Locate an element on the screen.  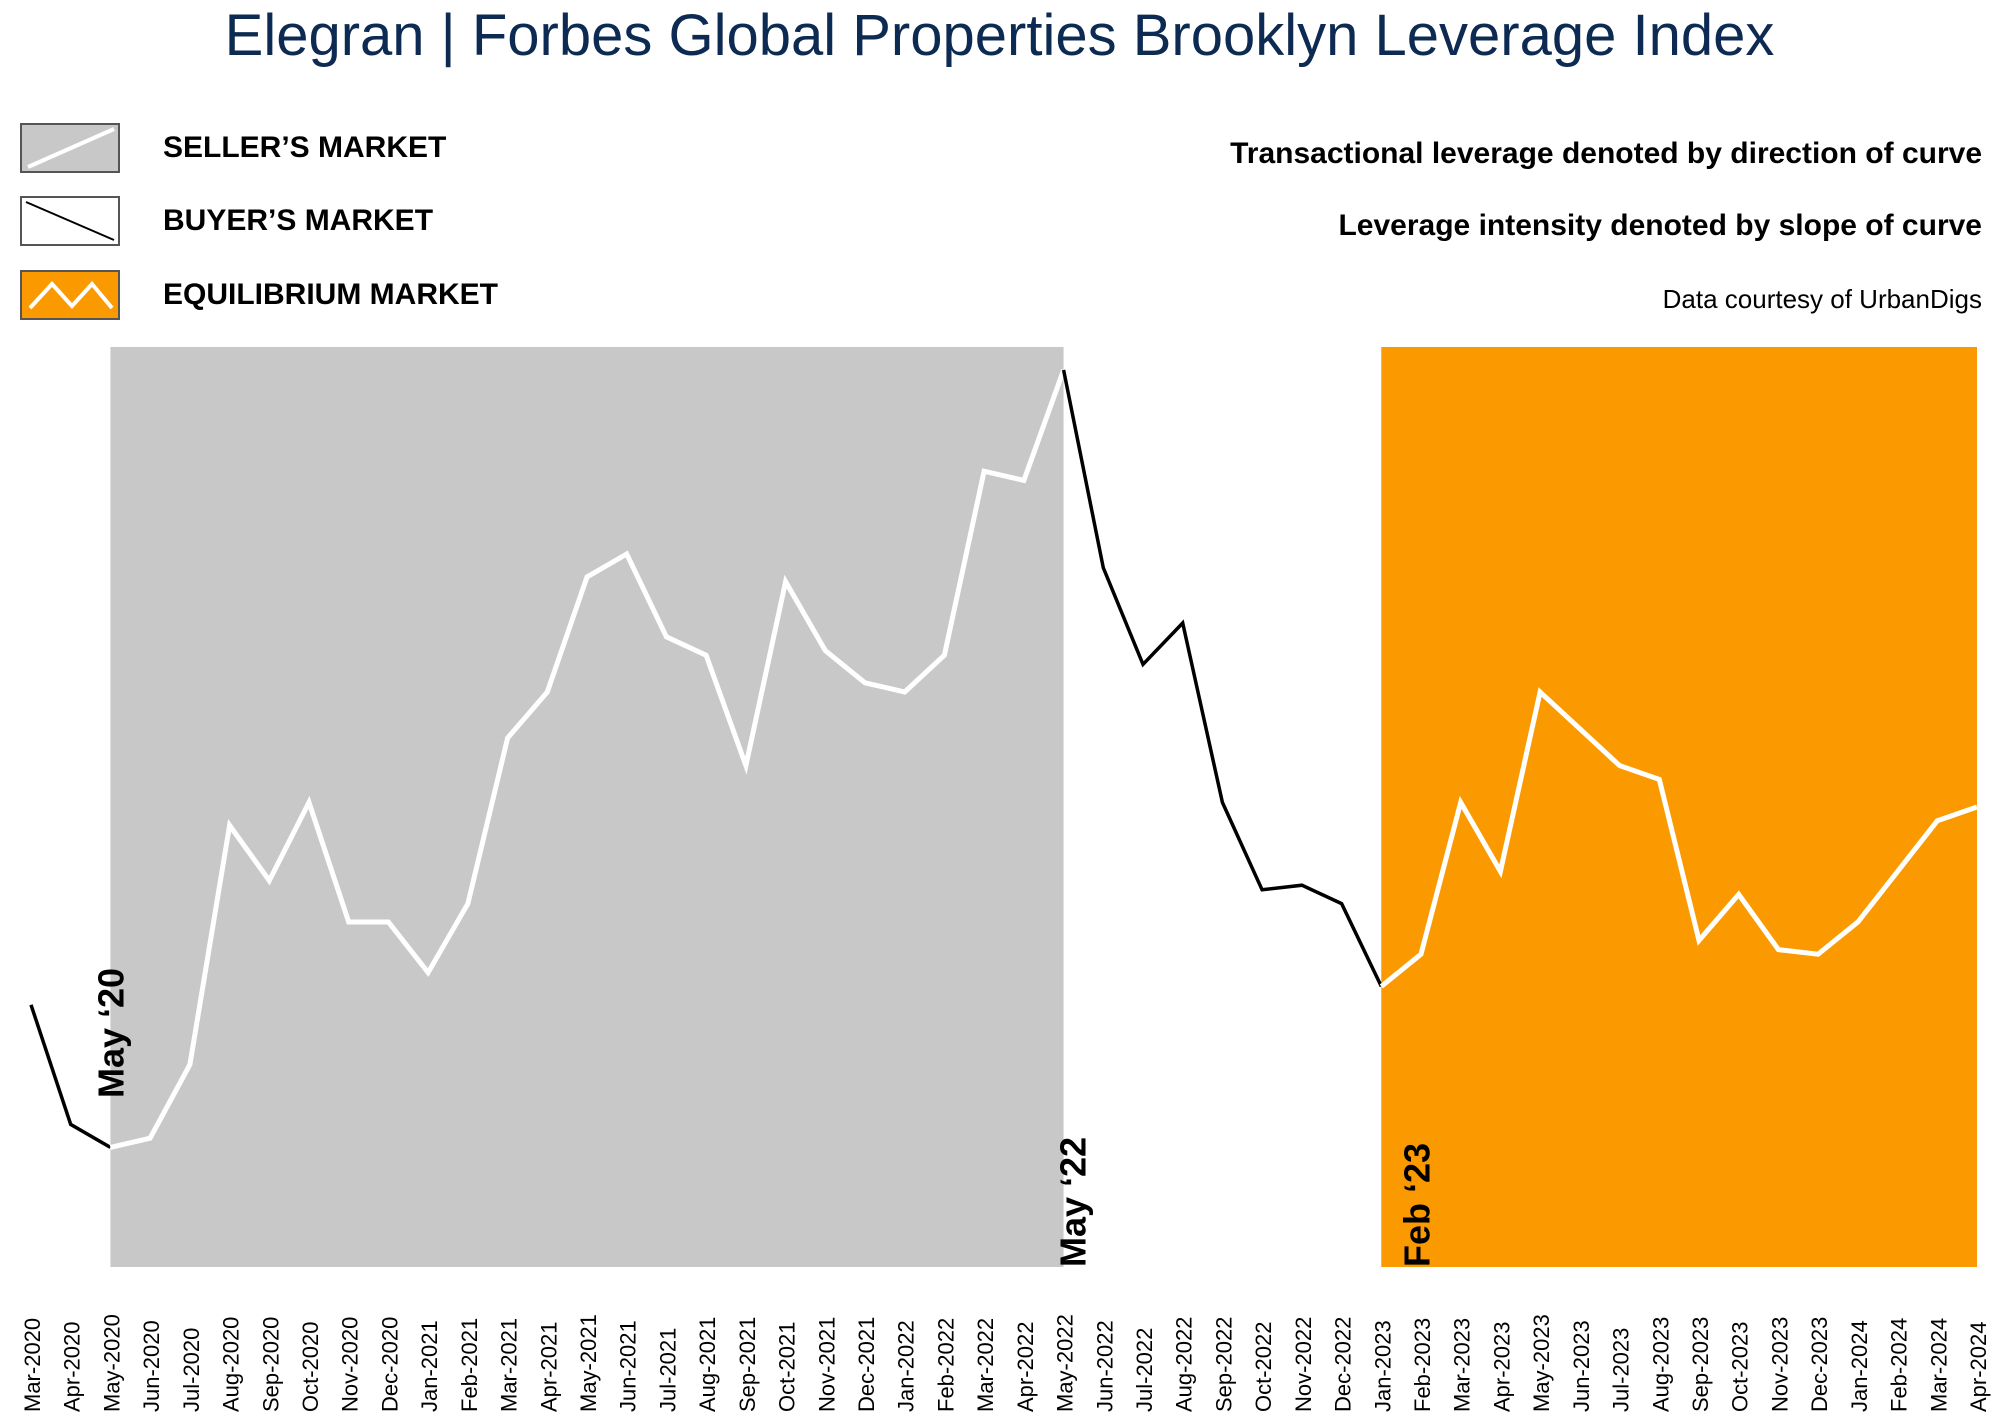
x-tick-label: Oct-2020 is located at coordinates (310, 1367).